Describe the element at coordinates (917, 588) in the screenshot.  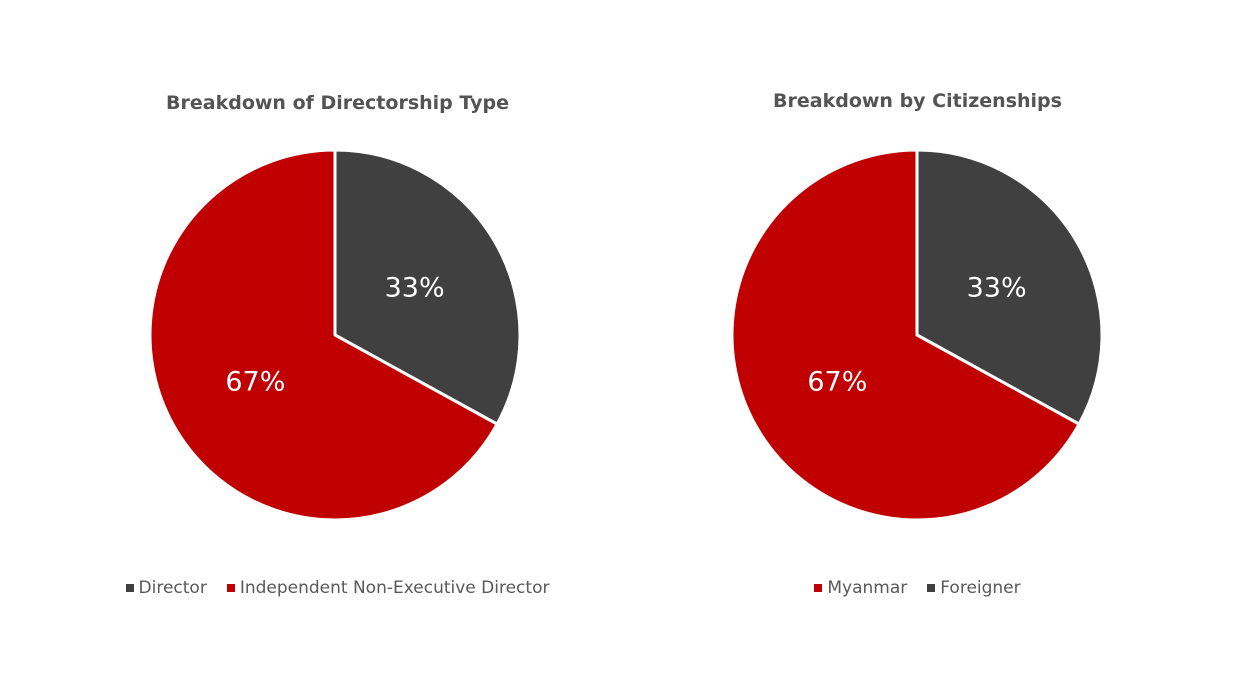
I see `chart-legend: Myanmar Foreigner` at that location.